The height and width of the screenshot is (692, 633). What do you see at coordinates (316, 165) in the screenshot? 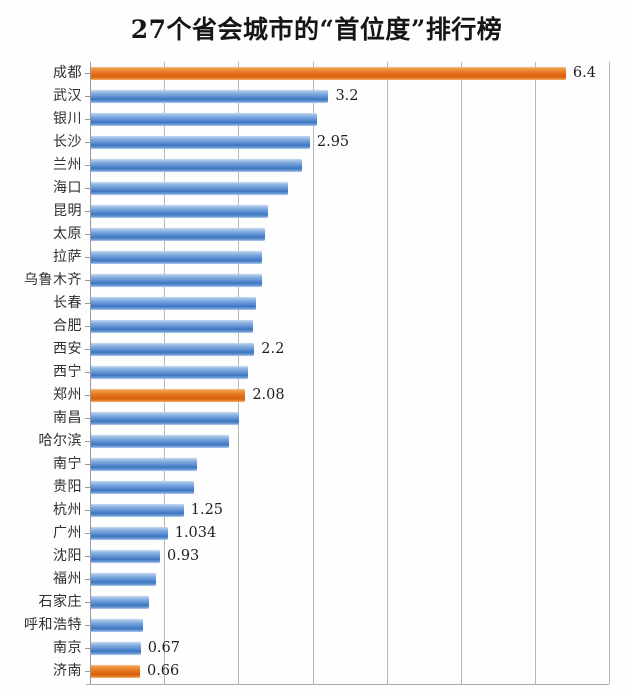
I see `bar-row: 兰州` at bounding box center [316, 165].